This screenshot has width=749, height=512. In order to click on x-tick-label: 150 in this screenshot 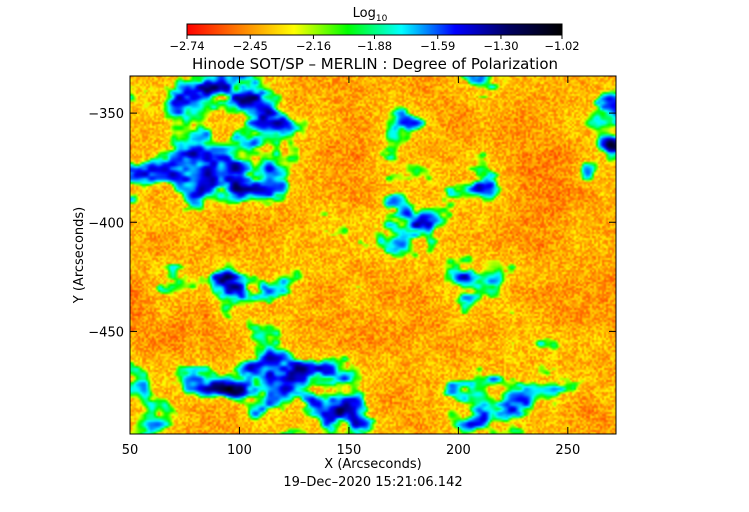, I will do `click(349, 450)`.